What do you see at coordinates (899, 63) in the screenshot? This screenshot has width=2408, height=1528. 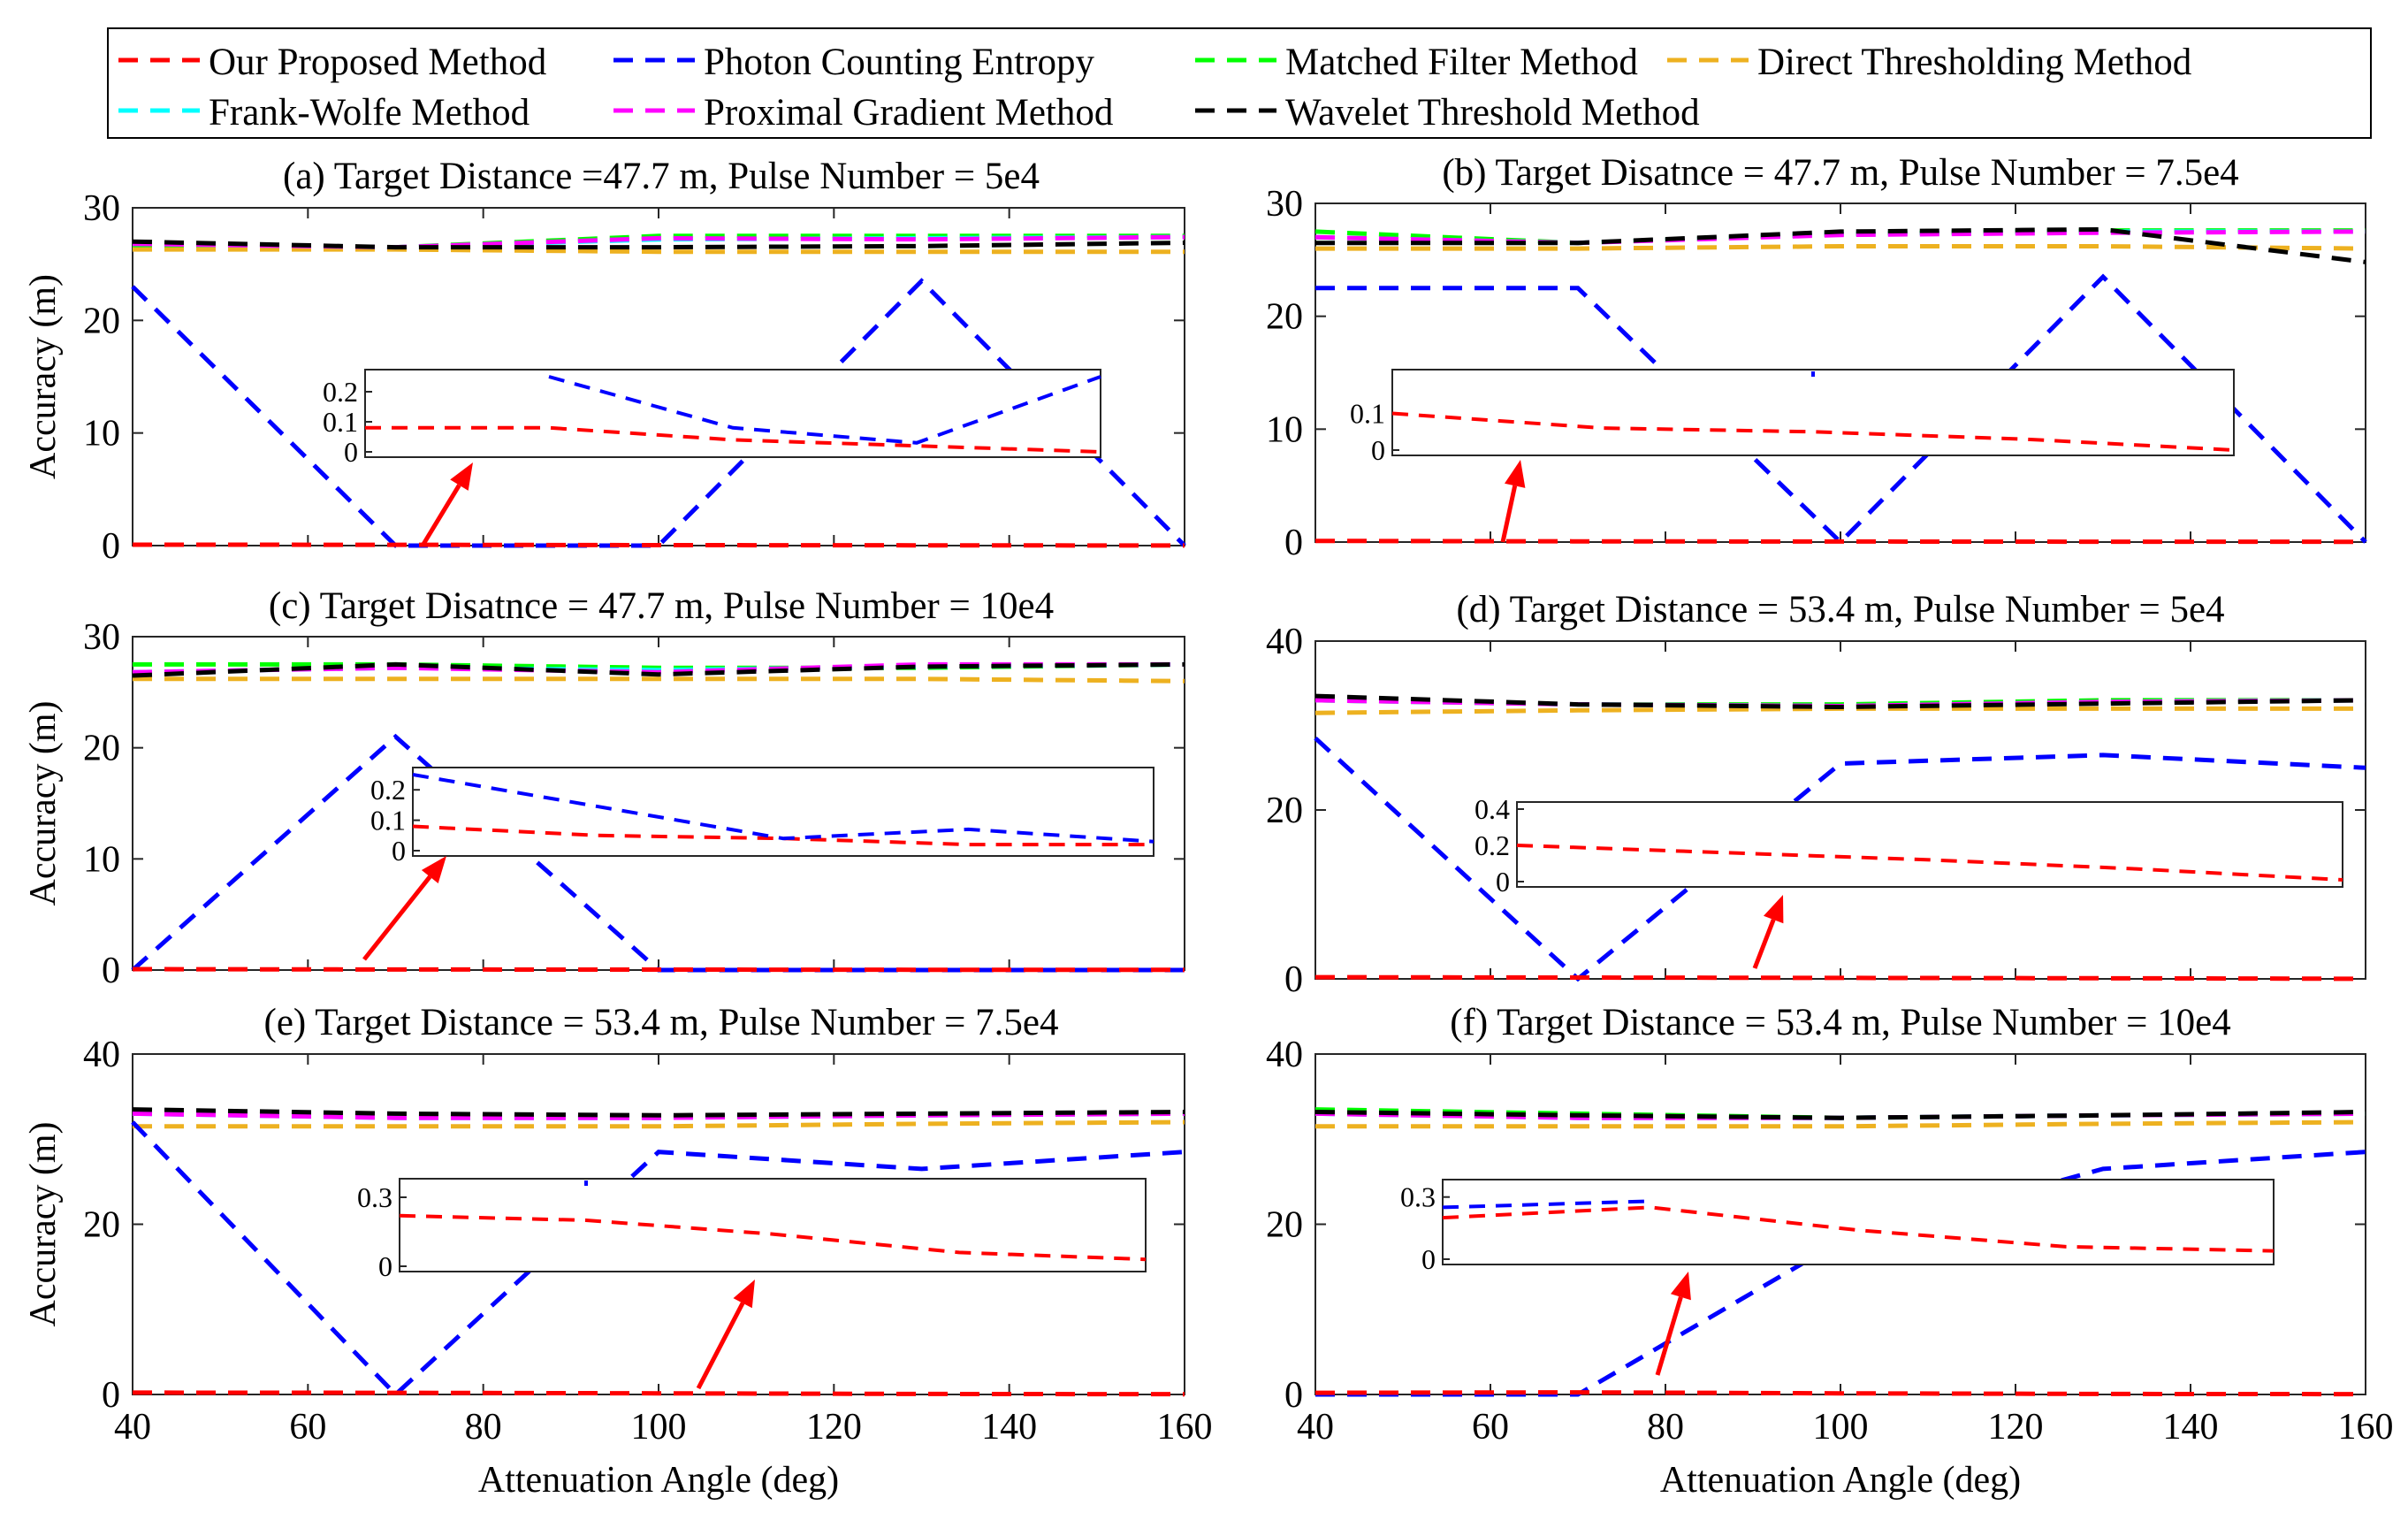 I see `legend-label: Photon Counting Entropy` at bounding box center [899, 63].